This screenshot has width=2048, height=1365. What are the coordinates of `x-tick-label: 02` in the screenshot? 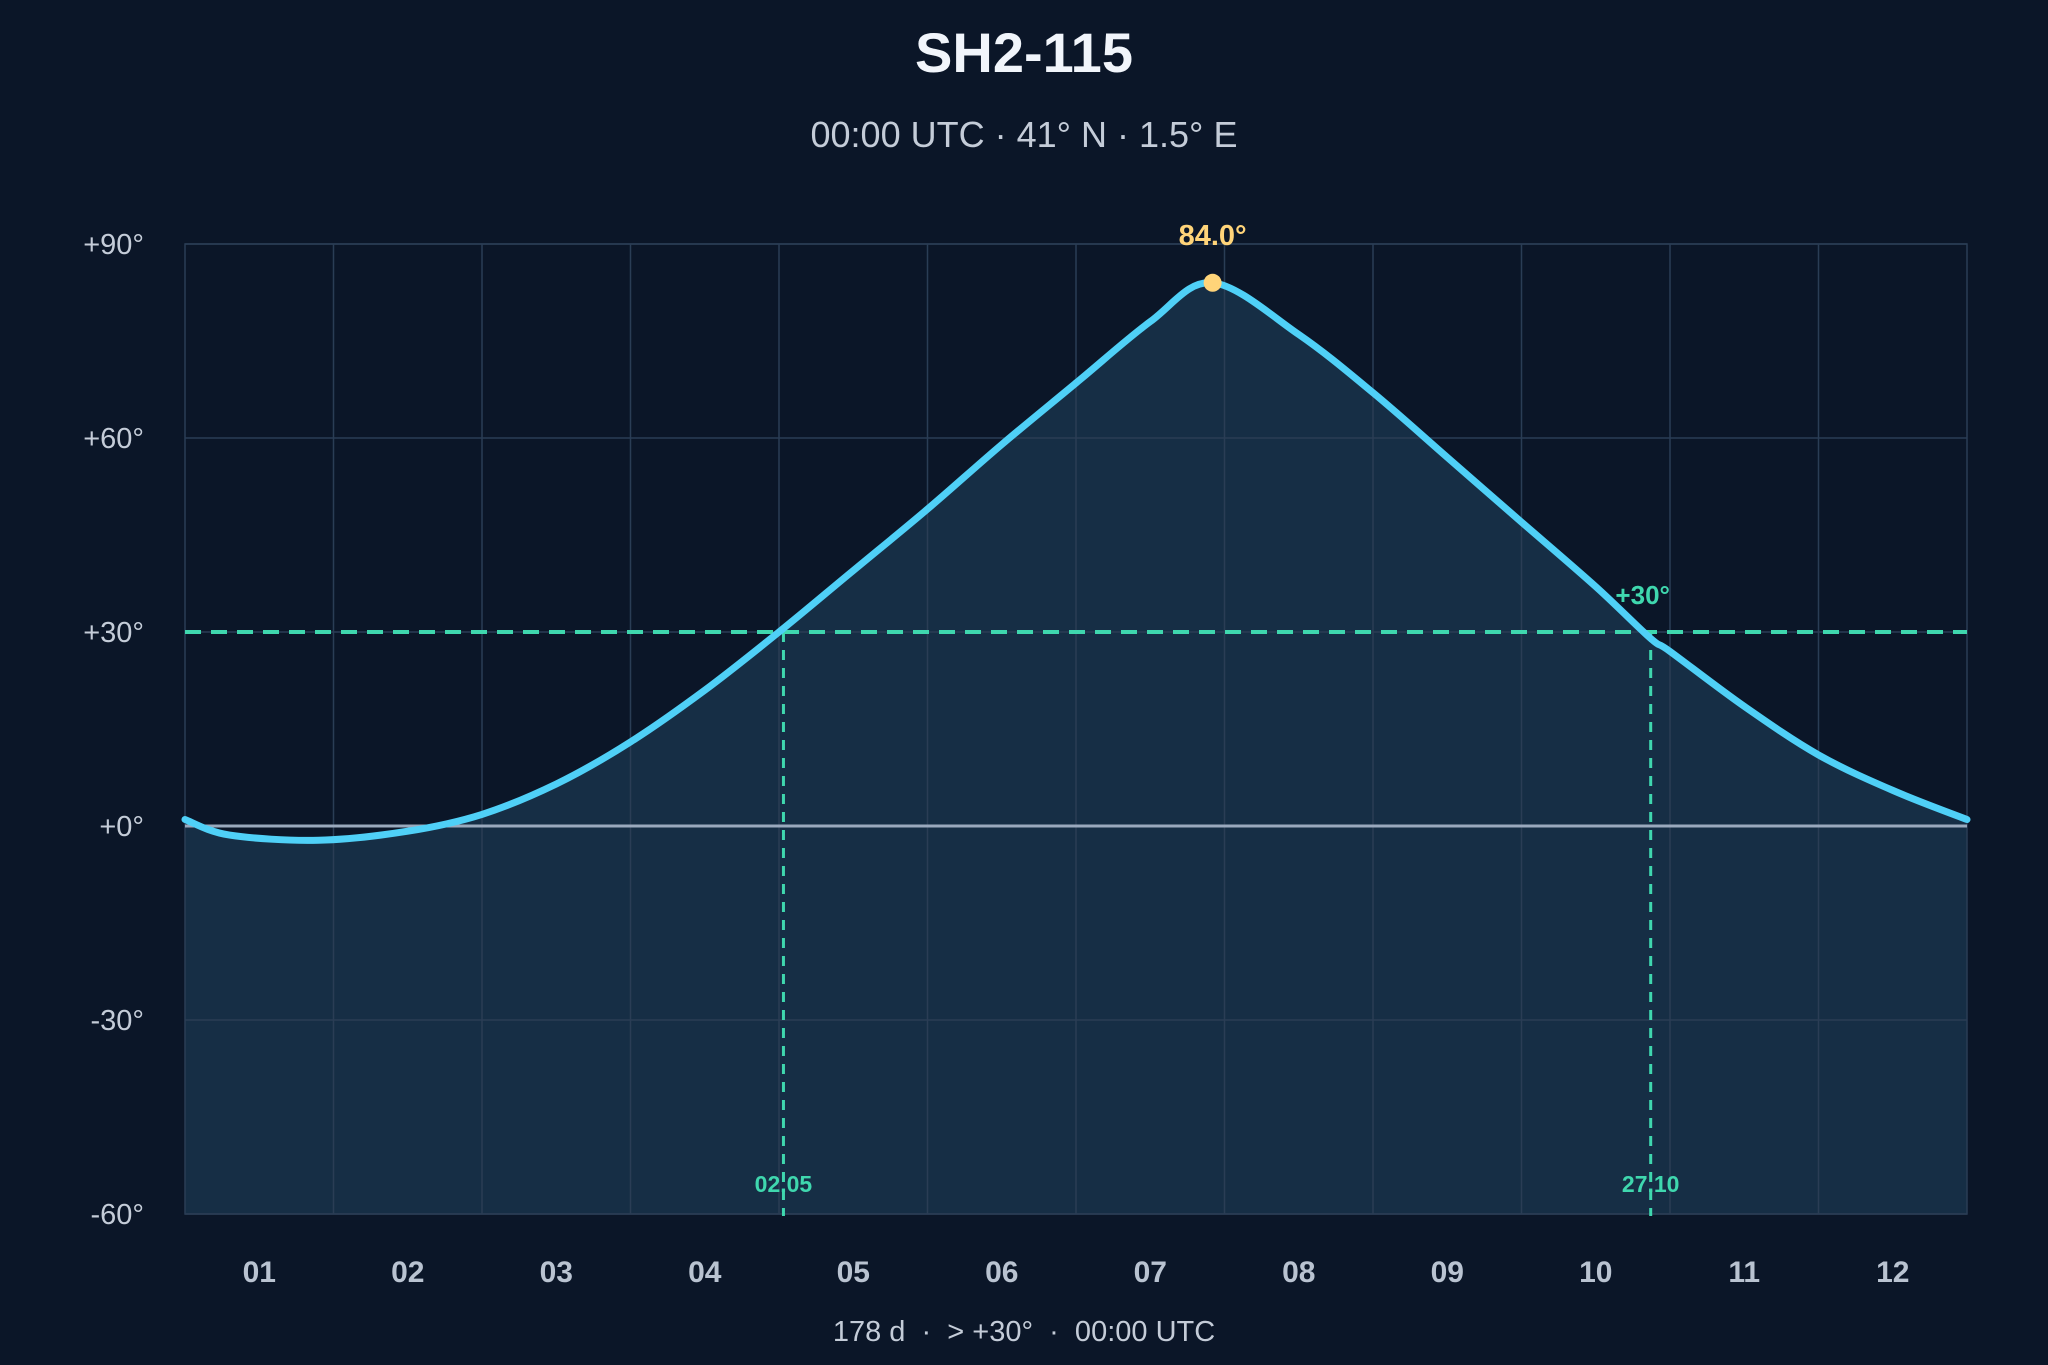 It's located at (407, 1272).